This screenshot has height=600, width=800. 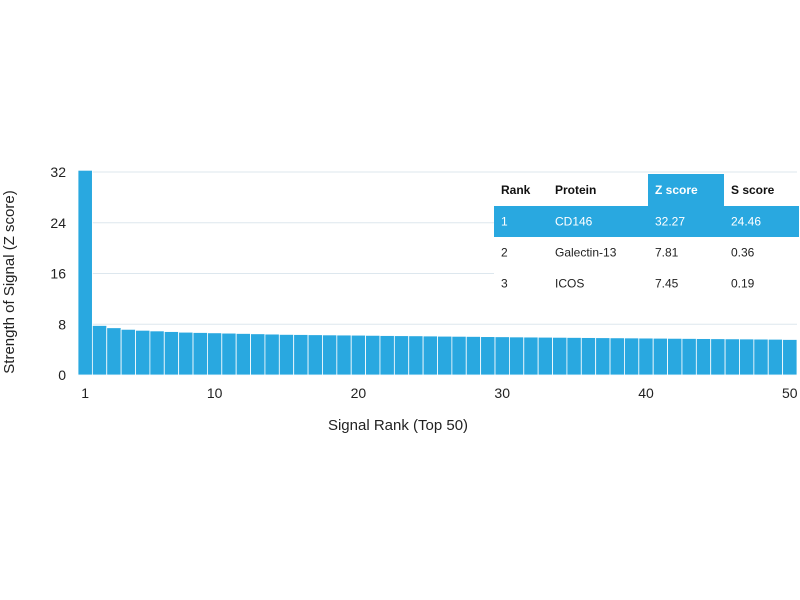 I want to click on x-tick-label: 30, so click(x=502, y=393).